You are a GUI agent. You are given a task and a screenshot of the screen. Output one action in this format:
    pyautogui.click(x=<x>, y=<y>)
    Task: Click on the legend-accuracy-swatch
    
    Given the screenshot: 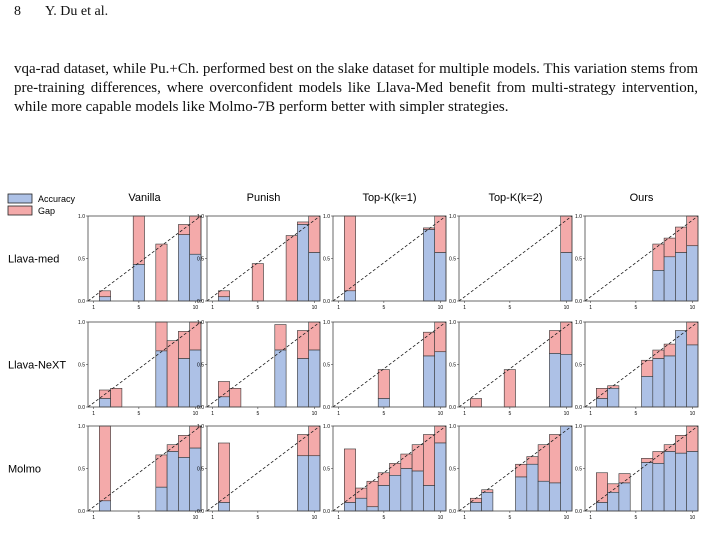 What is the action you would take?
    pyautogui.click(x=20, y=198)
    